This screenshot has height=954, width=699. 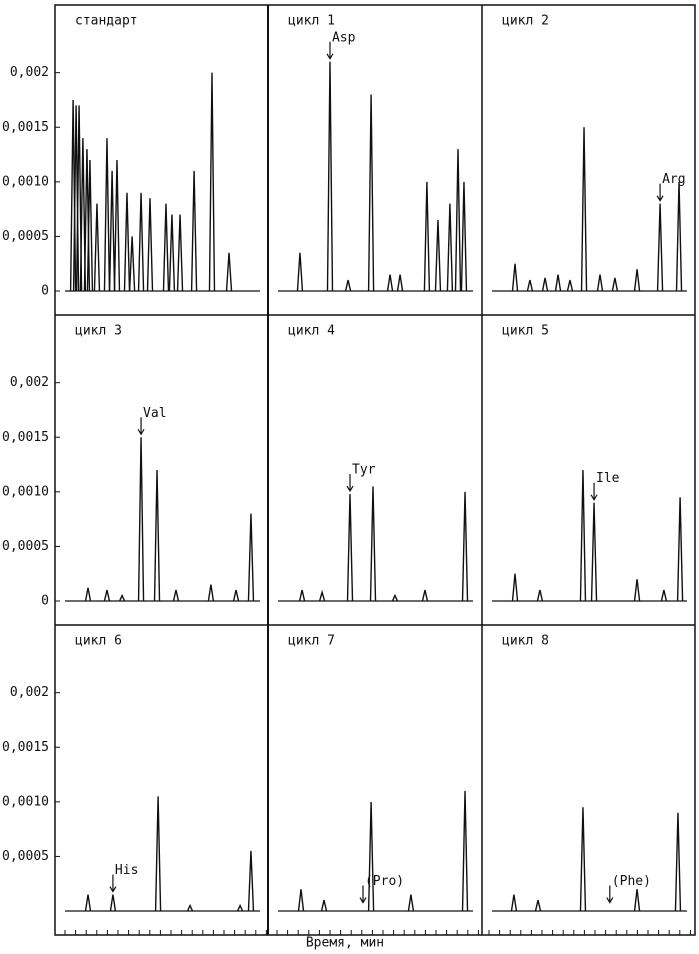 I want to click on x-axis-label: Время, мин, so click(x=345, y=943).